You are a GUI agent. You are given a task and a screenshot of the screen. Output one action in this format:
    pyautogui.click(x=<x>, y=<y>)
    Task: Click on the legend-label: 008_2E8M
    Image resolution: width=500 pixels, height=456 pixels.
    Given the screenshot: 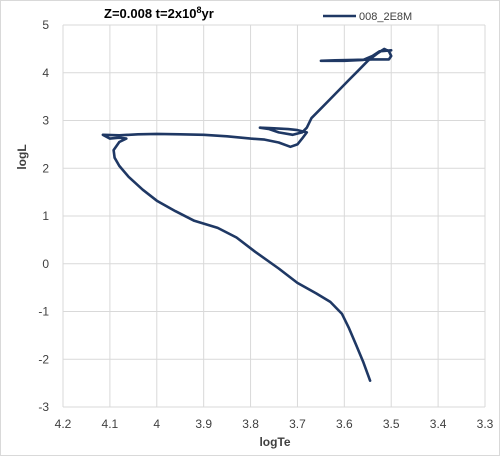 What is the action you would take?
    pyautogui.click(x=385, y=17)
    